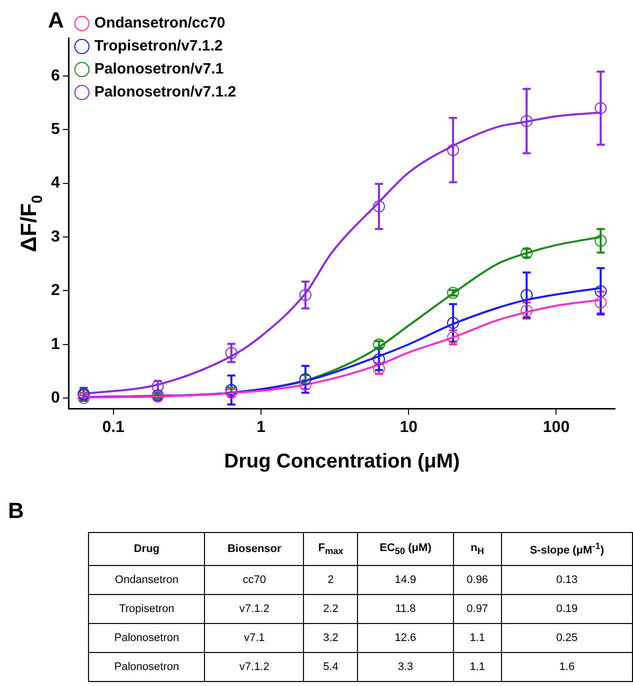  Describe the element at coordinates (405, 608) in the screenshot. I see `text: 11.8` at that location.